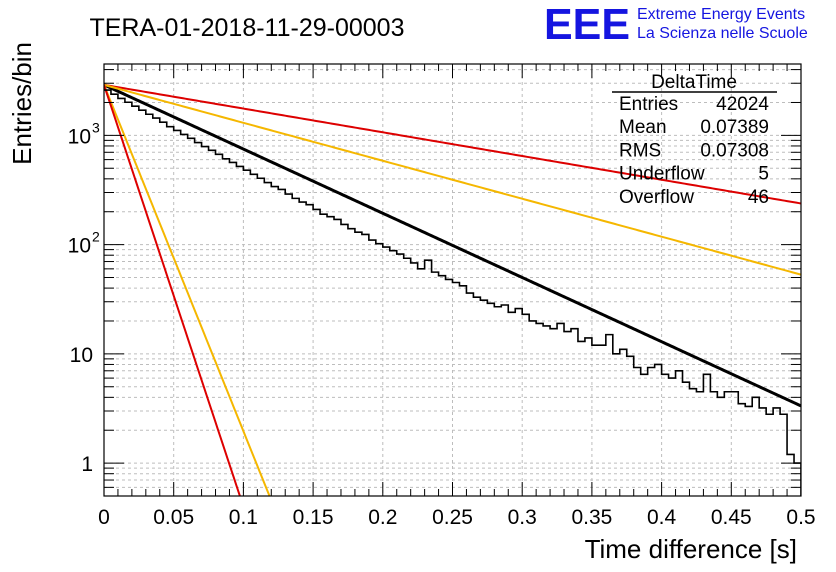 This screenshot has height=572, width=836. Describe the element at coordinates (691, 549) in the screenshot. I see `x-axis-label: Time difference [s]` at that location.